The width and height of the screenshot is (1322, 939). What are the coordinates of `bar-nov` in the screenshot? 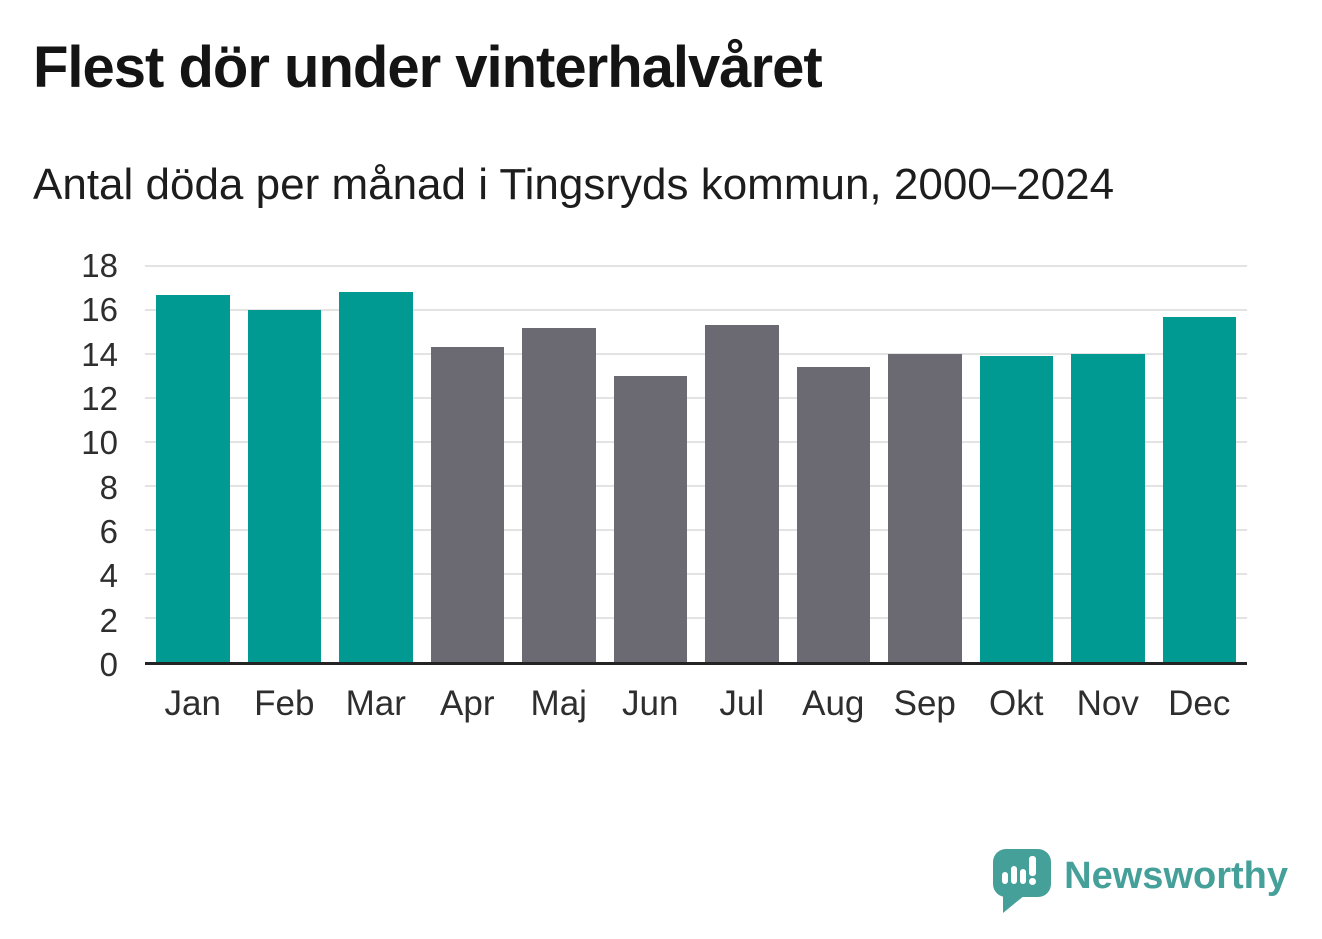 It's located at (1108, 508).